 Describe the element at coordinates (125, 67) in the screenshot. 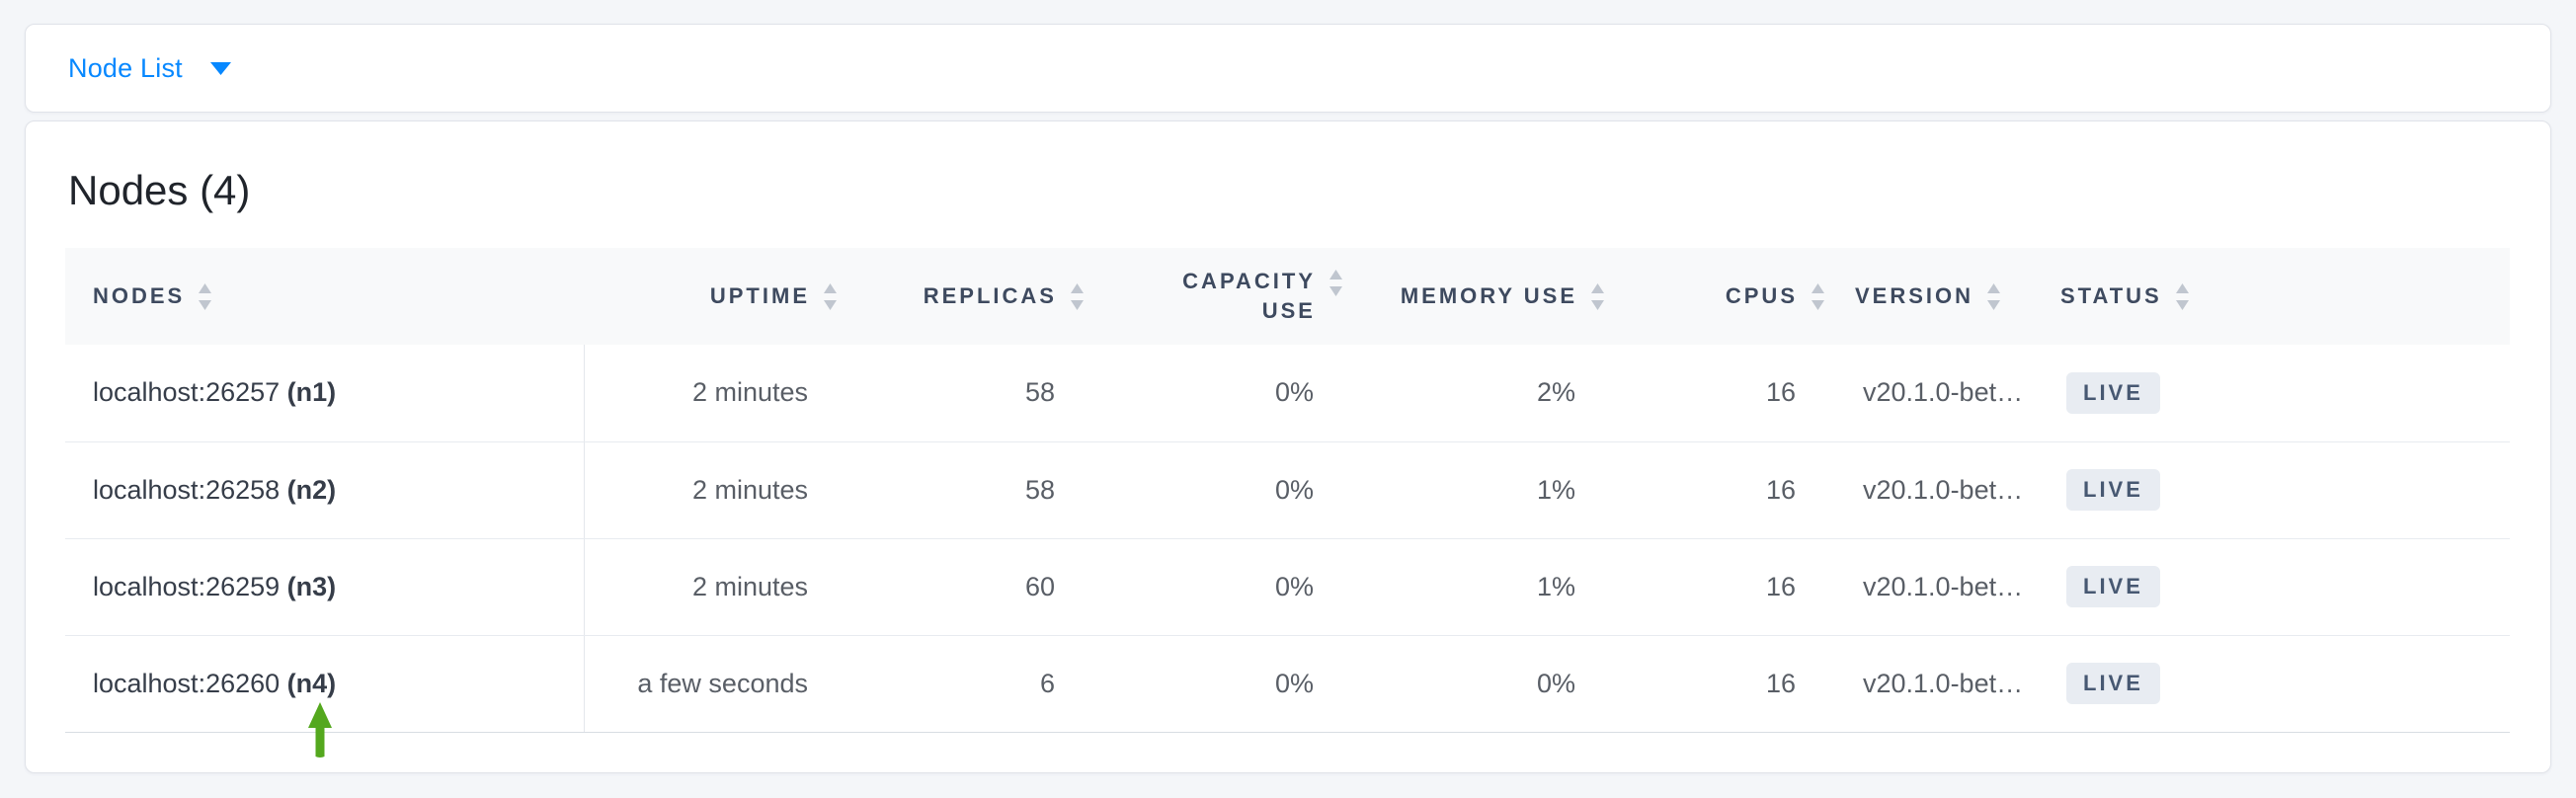

I see `node-list-dropdown-label: Node List` at that location.